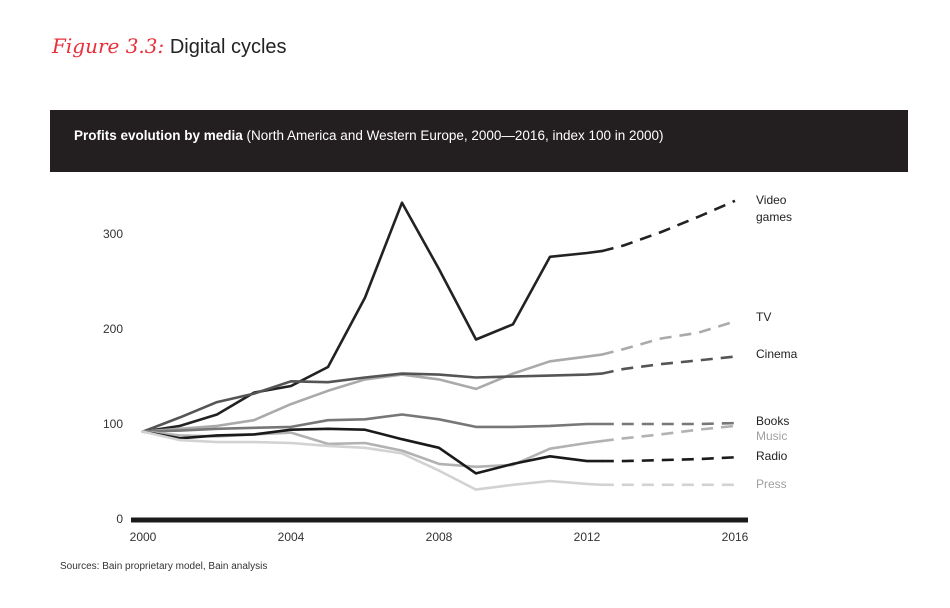 Image resolution: width=950 pixels, height=608 pixels. What do you see at coordinates (372, 423) in the screenshot?
I see `series-line-books` at bounding box center [372, 423].